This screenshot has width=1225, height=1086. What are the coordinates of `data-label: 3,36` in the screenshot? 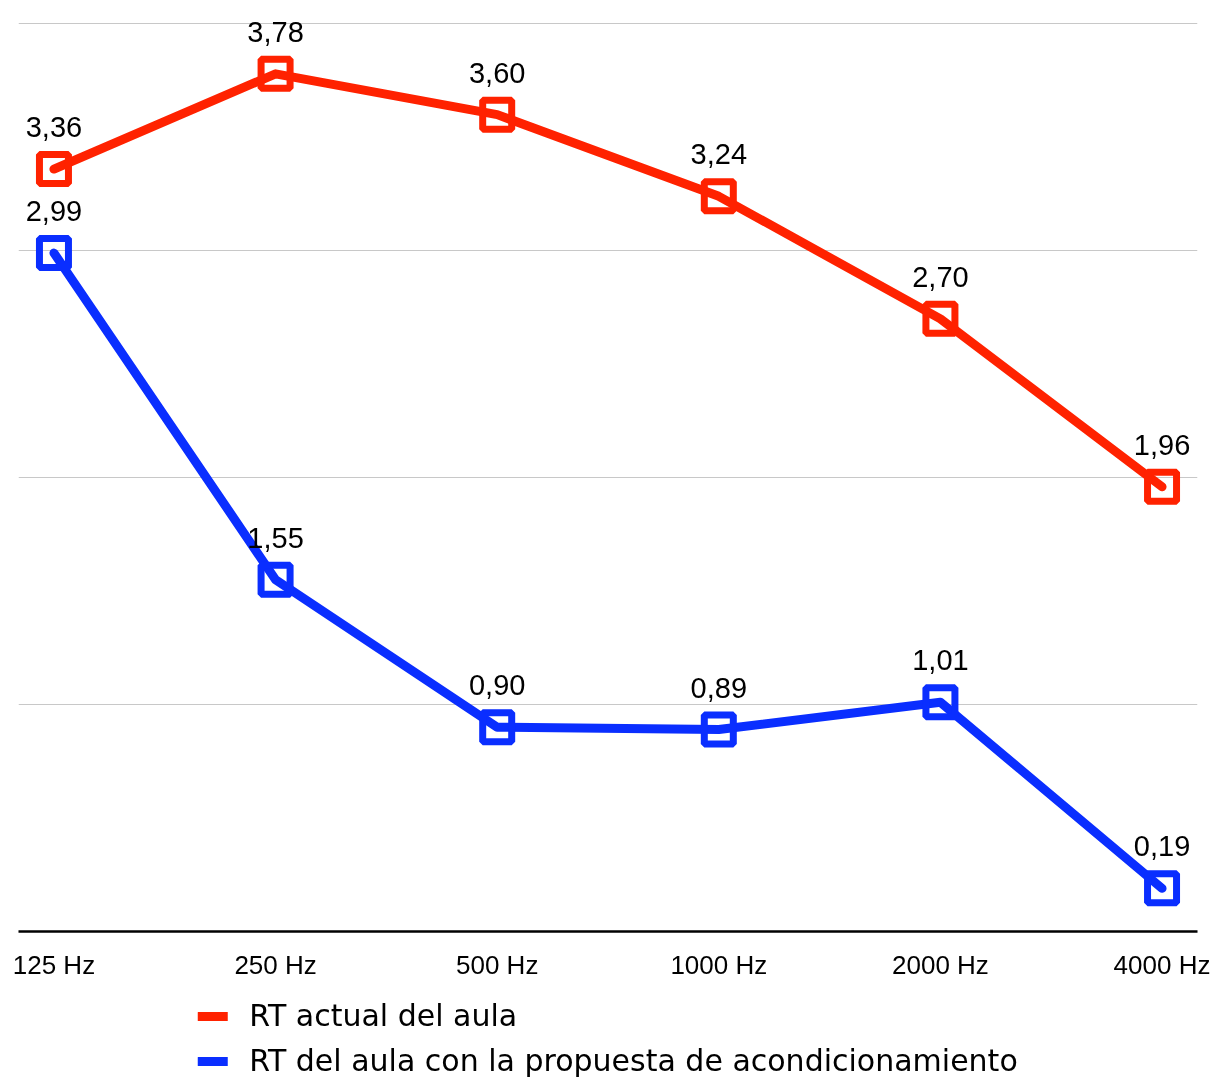 It's located at (54, 127).